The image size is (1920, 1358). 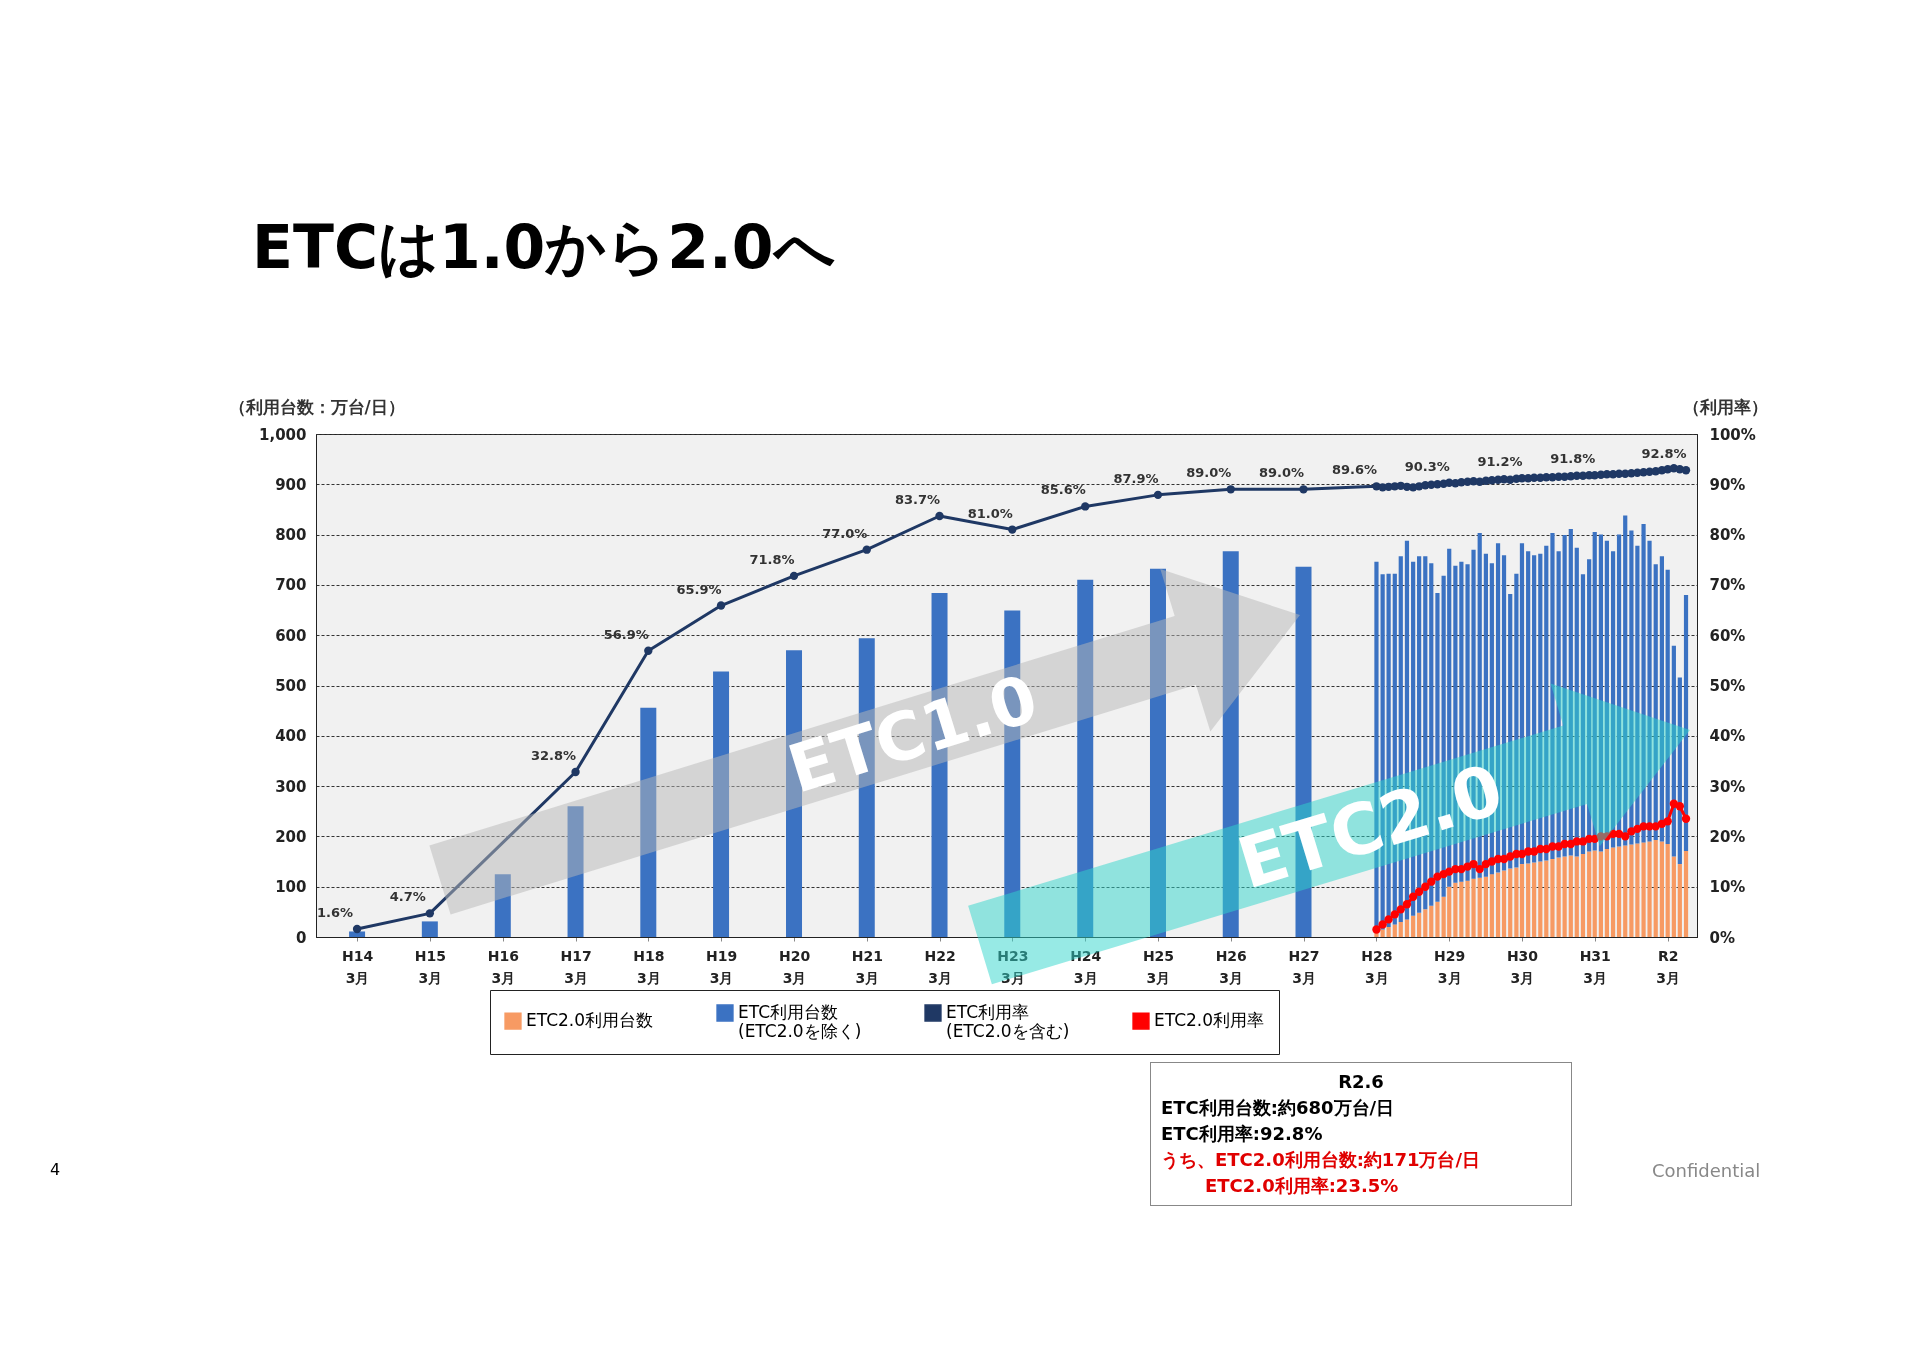 I want to click on y-tick-label: 900, so click(x=291, y=484).